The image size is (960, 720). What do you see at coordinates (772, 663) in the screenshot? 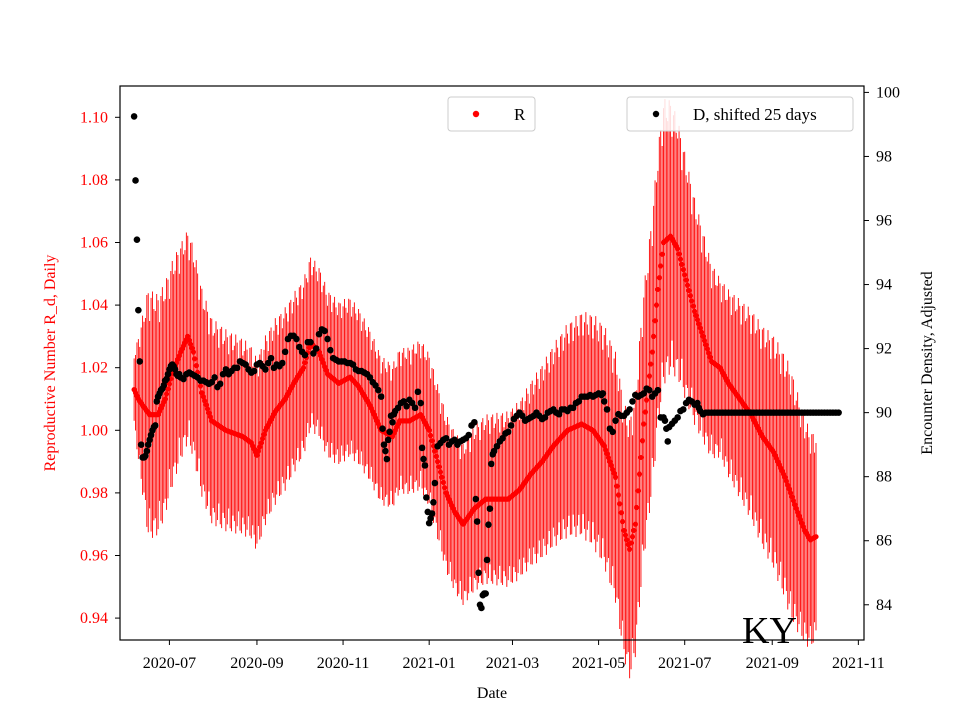
I see `x-tick-label: 2021-09` at bounding box center [772, 663].